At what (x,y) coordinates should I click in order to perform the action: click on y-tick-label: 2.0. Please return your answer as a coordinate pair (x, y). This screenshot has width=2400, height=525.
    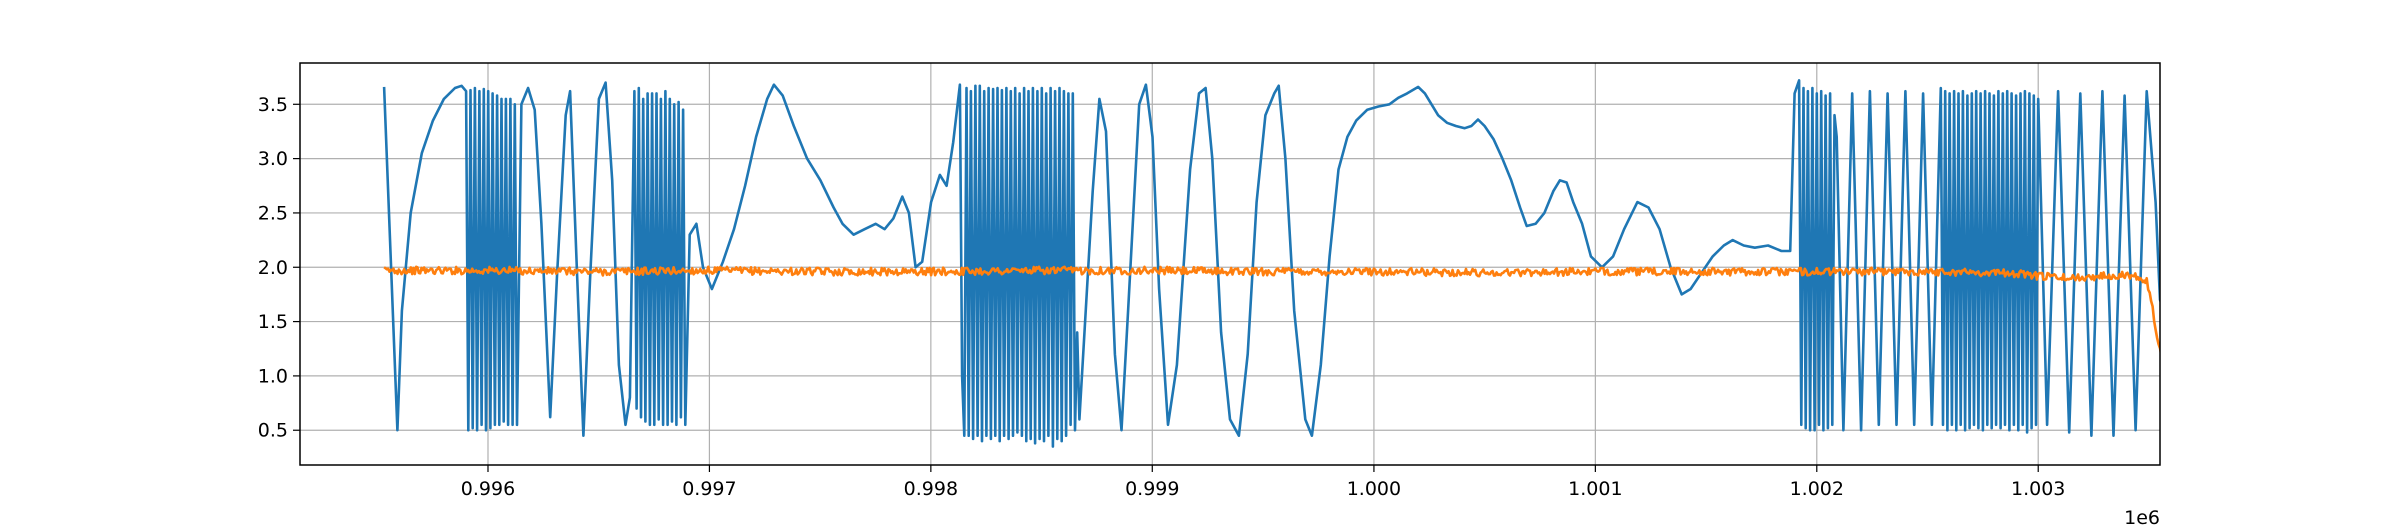
    Looking at the image, I should click on (273, 268).